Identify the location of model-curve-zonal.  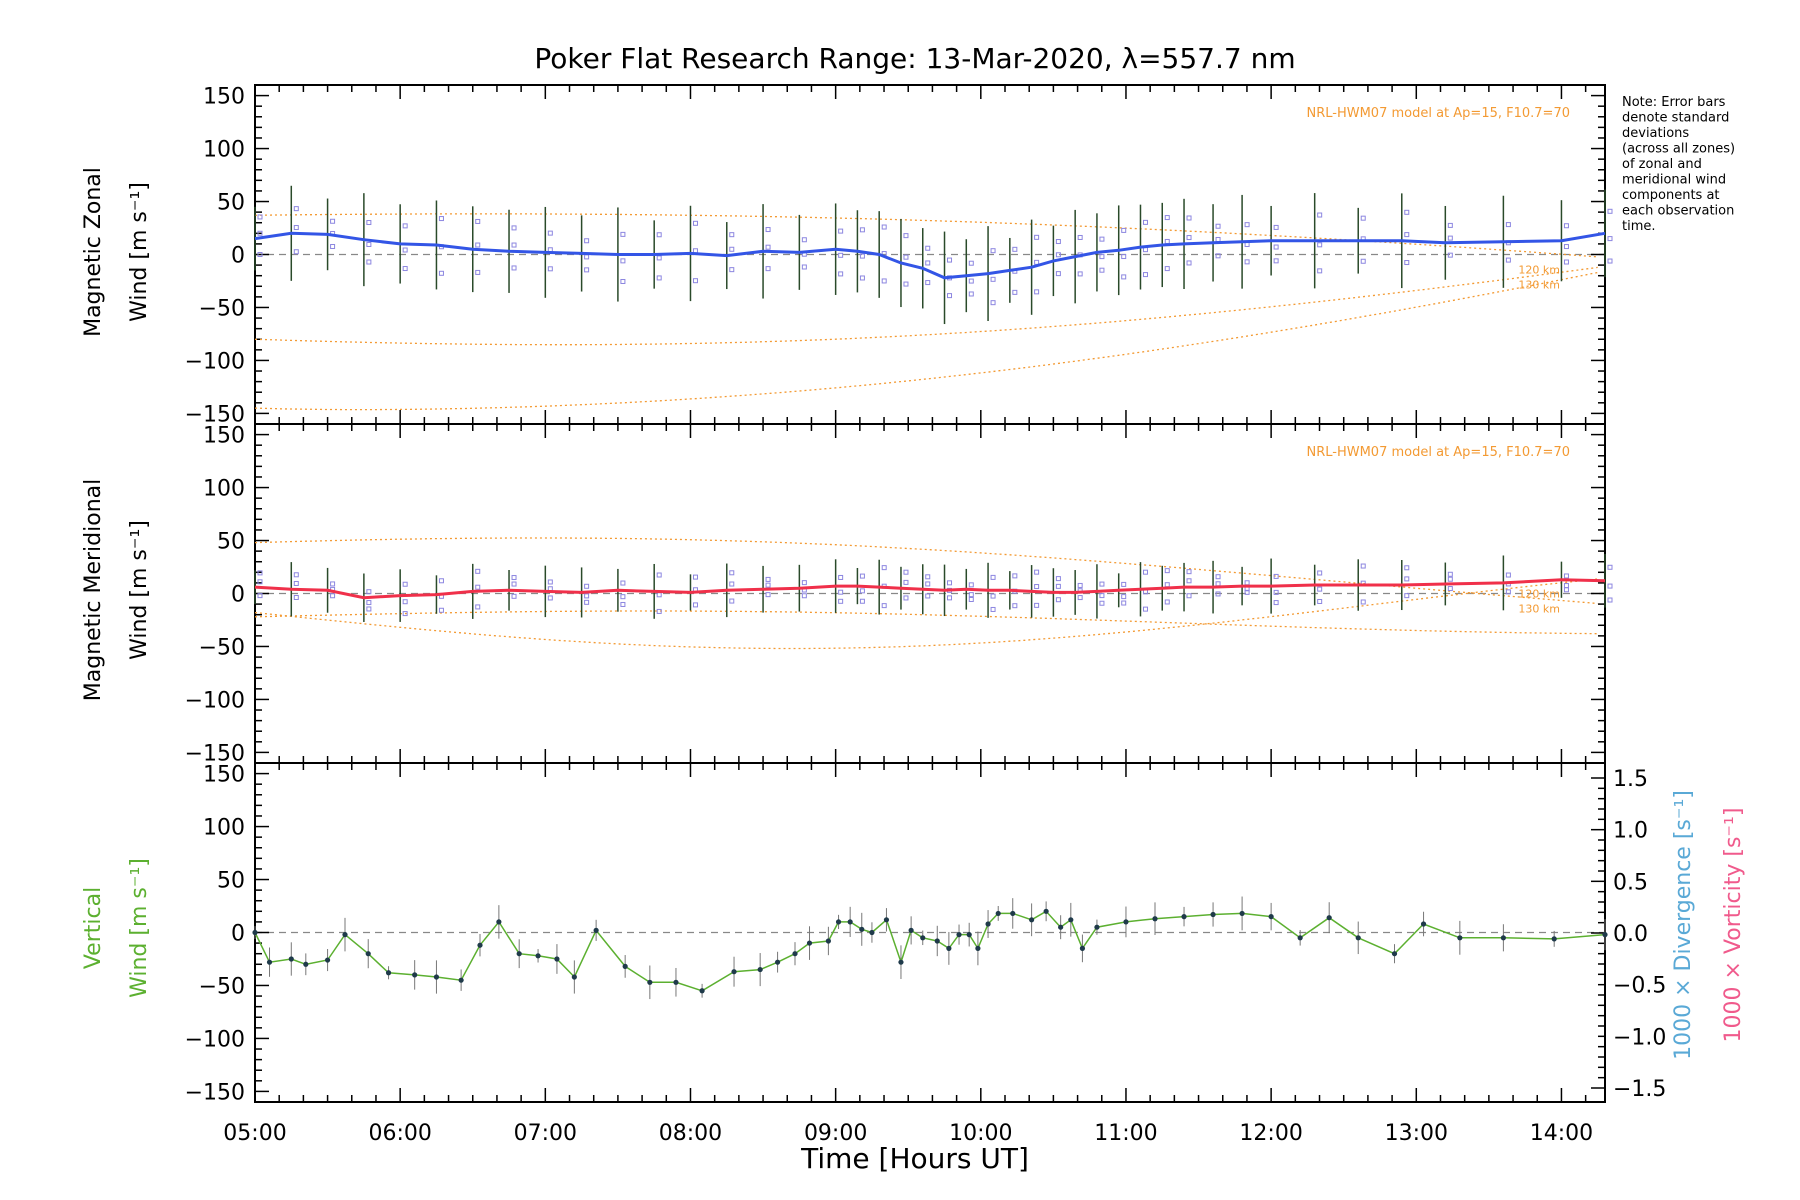
(926, 306).